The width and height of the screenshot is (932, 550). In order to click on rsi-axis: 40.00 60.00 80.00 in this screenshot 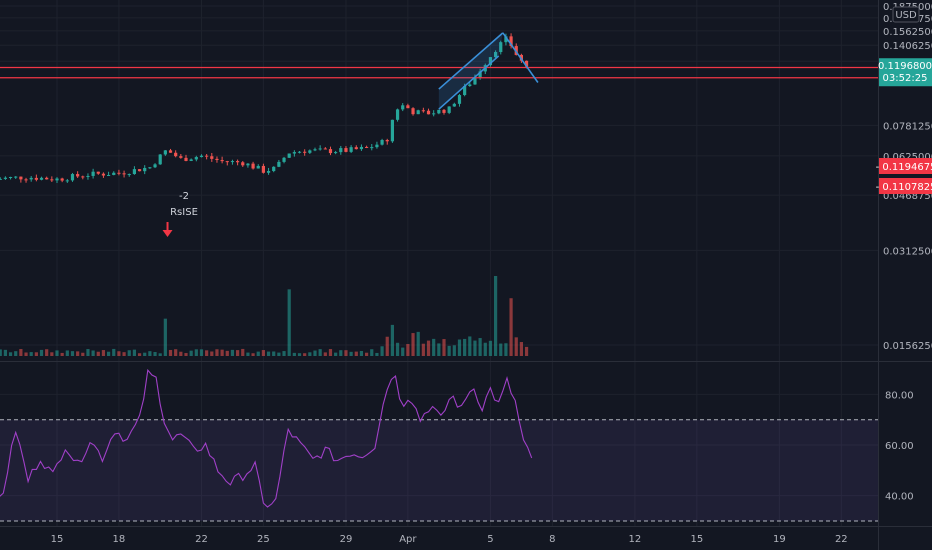, I will do `click(899, 446)`.